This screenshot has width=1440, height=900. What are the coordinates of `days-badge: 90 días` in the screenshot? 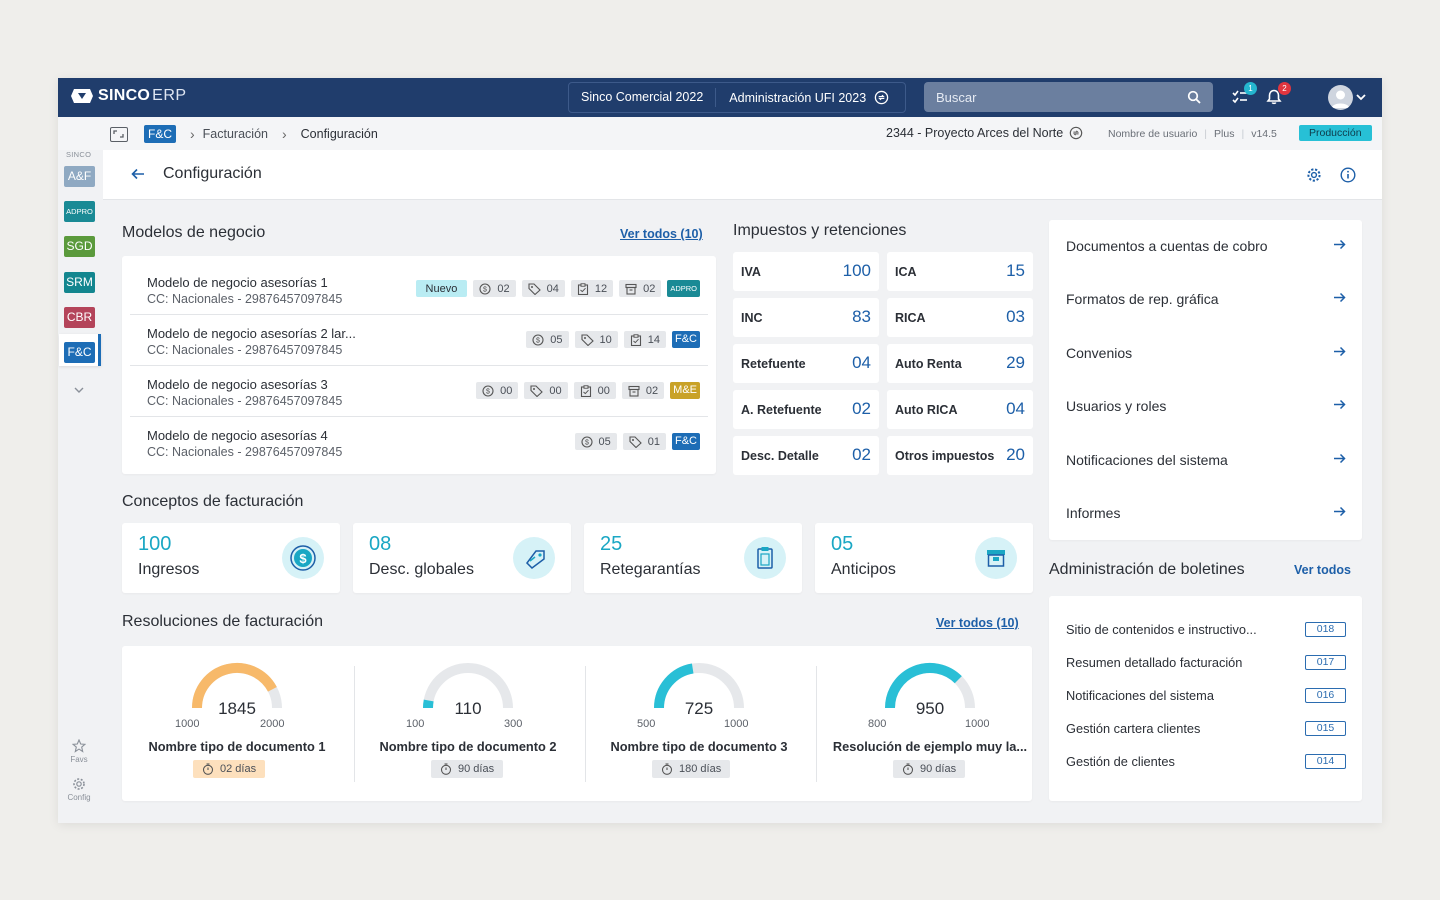 It's located at (929, 769).